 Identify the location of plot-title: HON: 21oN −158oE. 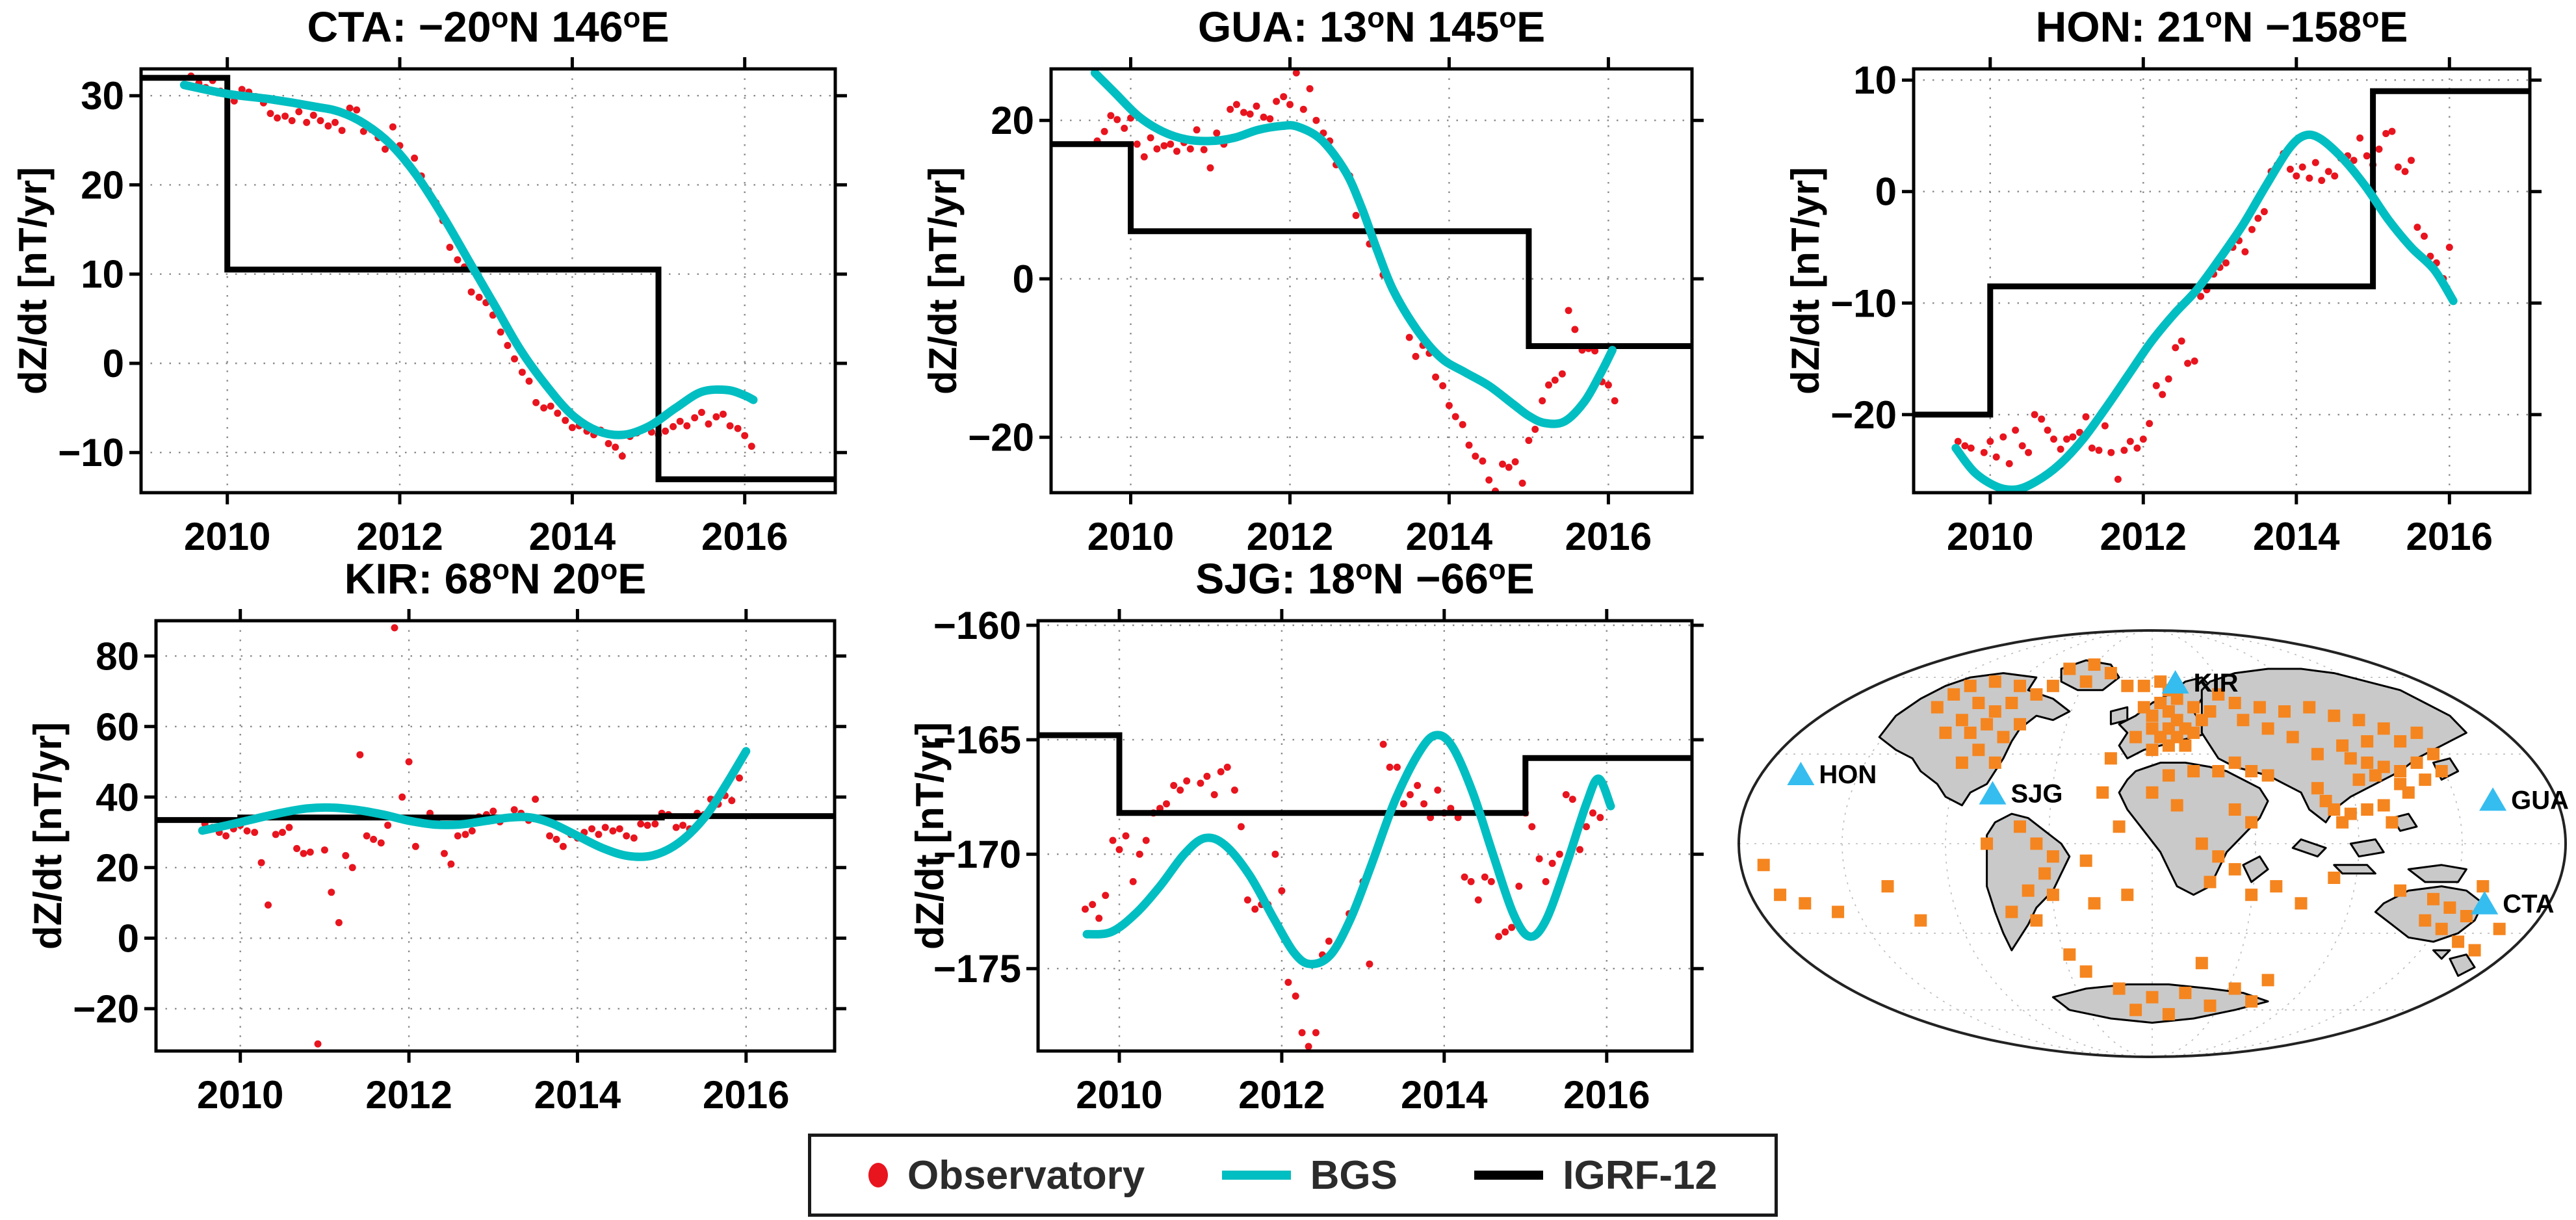
(2222, 26).